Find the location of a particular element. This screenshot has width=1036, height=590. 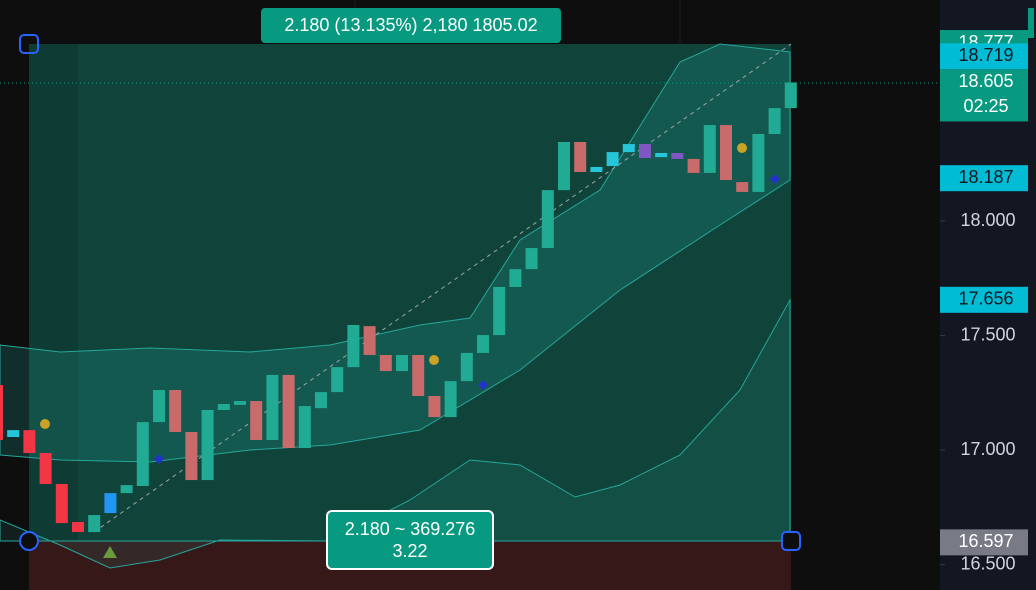

measure-box-text: 2.180 ~ 369.276 is located at coordinates (410, 529).